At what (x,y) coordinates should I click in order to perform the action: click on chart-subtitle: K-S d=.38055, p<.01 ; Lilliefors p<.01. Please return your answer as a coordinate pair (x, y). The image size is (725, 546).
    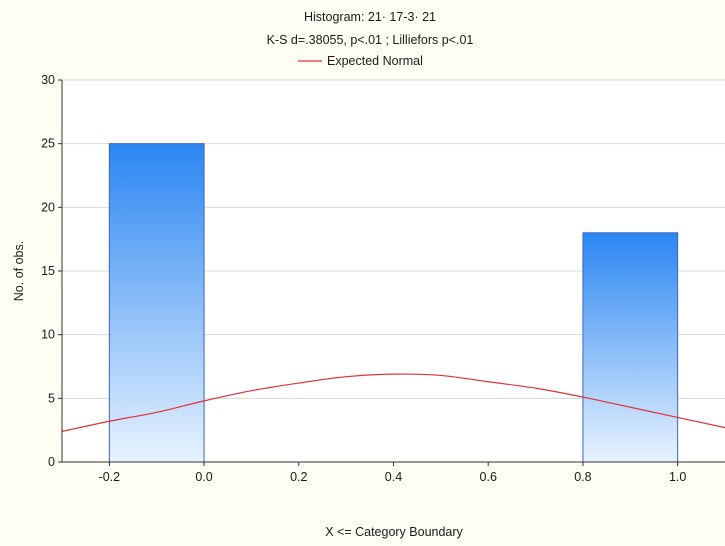
    Looking at the image, I should click on (370, 40).